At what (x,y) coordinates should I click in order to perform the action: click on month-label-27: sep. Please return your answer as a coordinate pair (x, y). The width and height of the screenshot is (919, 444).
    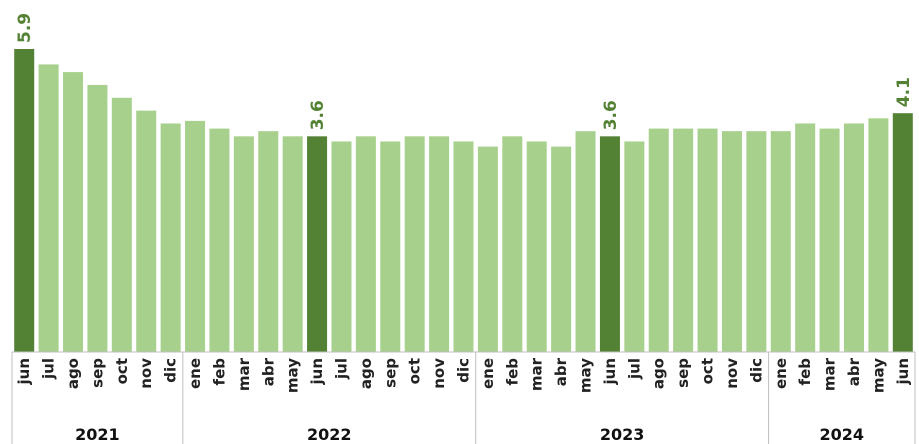
    Looking at the image, I should click on (683, 373).